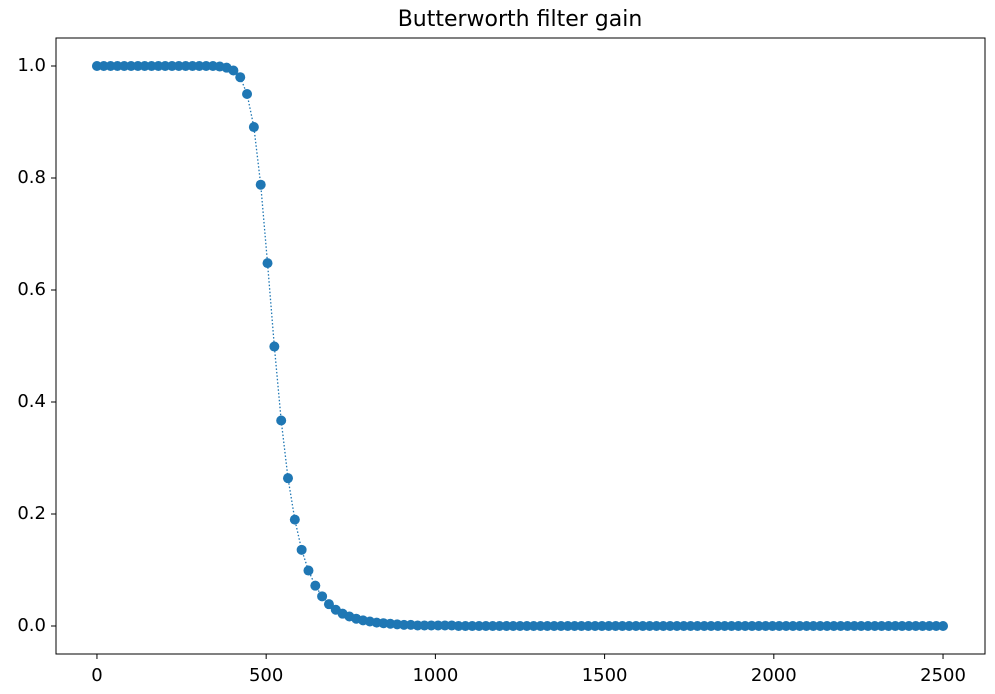 Image resolution: width=995 pixels, height=694 pixels. Describe the element at coordinates (31, 625) in the screenshot. I see `y-tick-label: 0.0` at that location.